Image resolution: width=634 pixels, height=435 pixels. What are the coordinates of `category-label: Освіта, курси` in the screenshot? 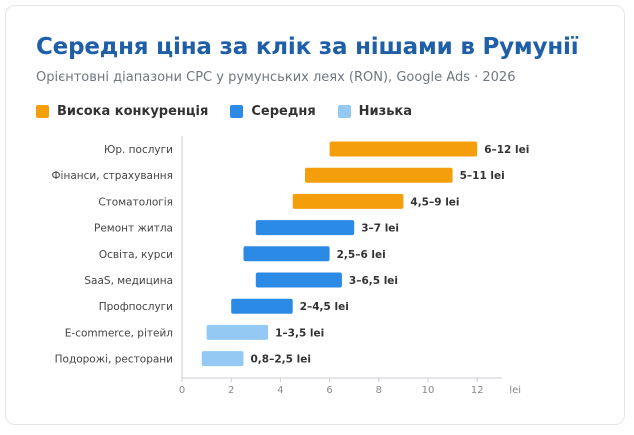 It's located at (136, 255).